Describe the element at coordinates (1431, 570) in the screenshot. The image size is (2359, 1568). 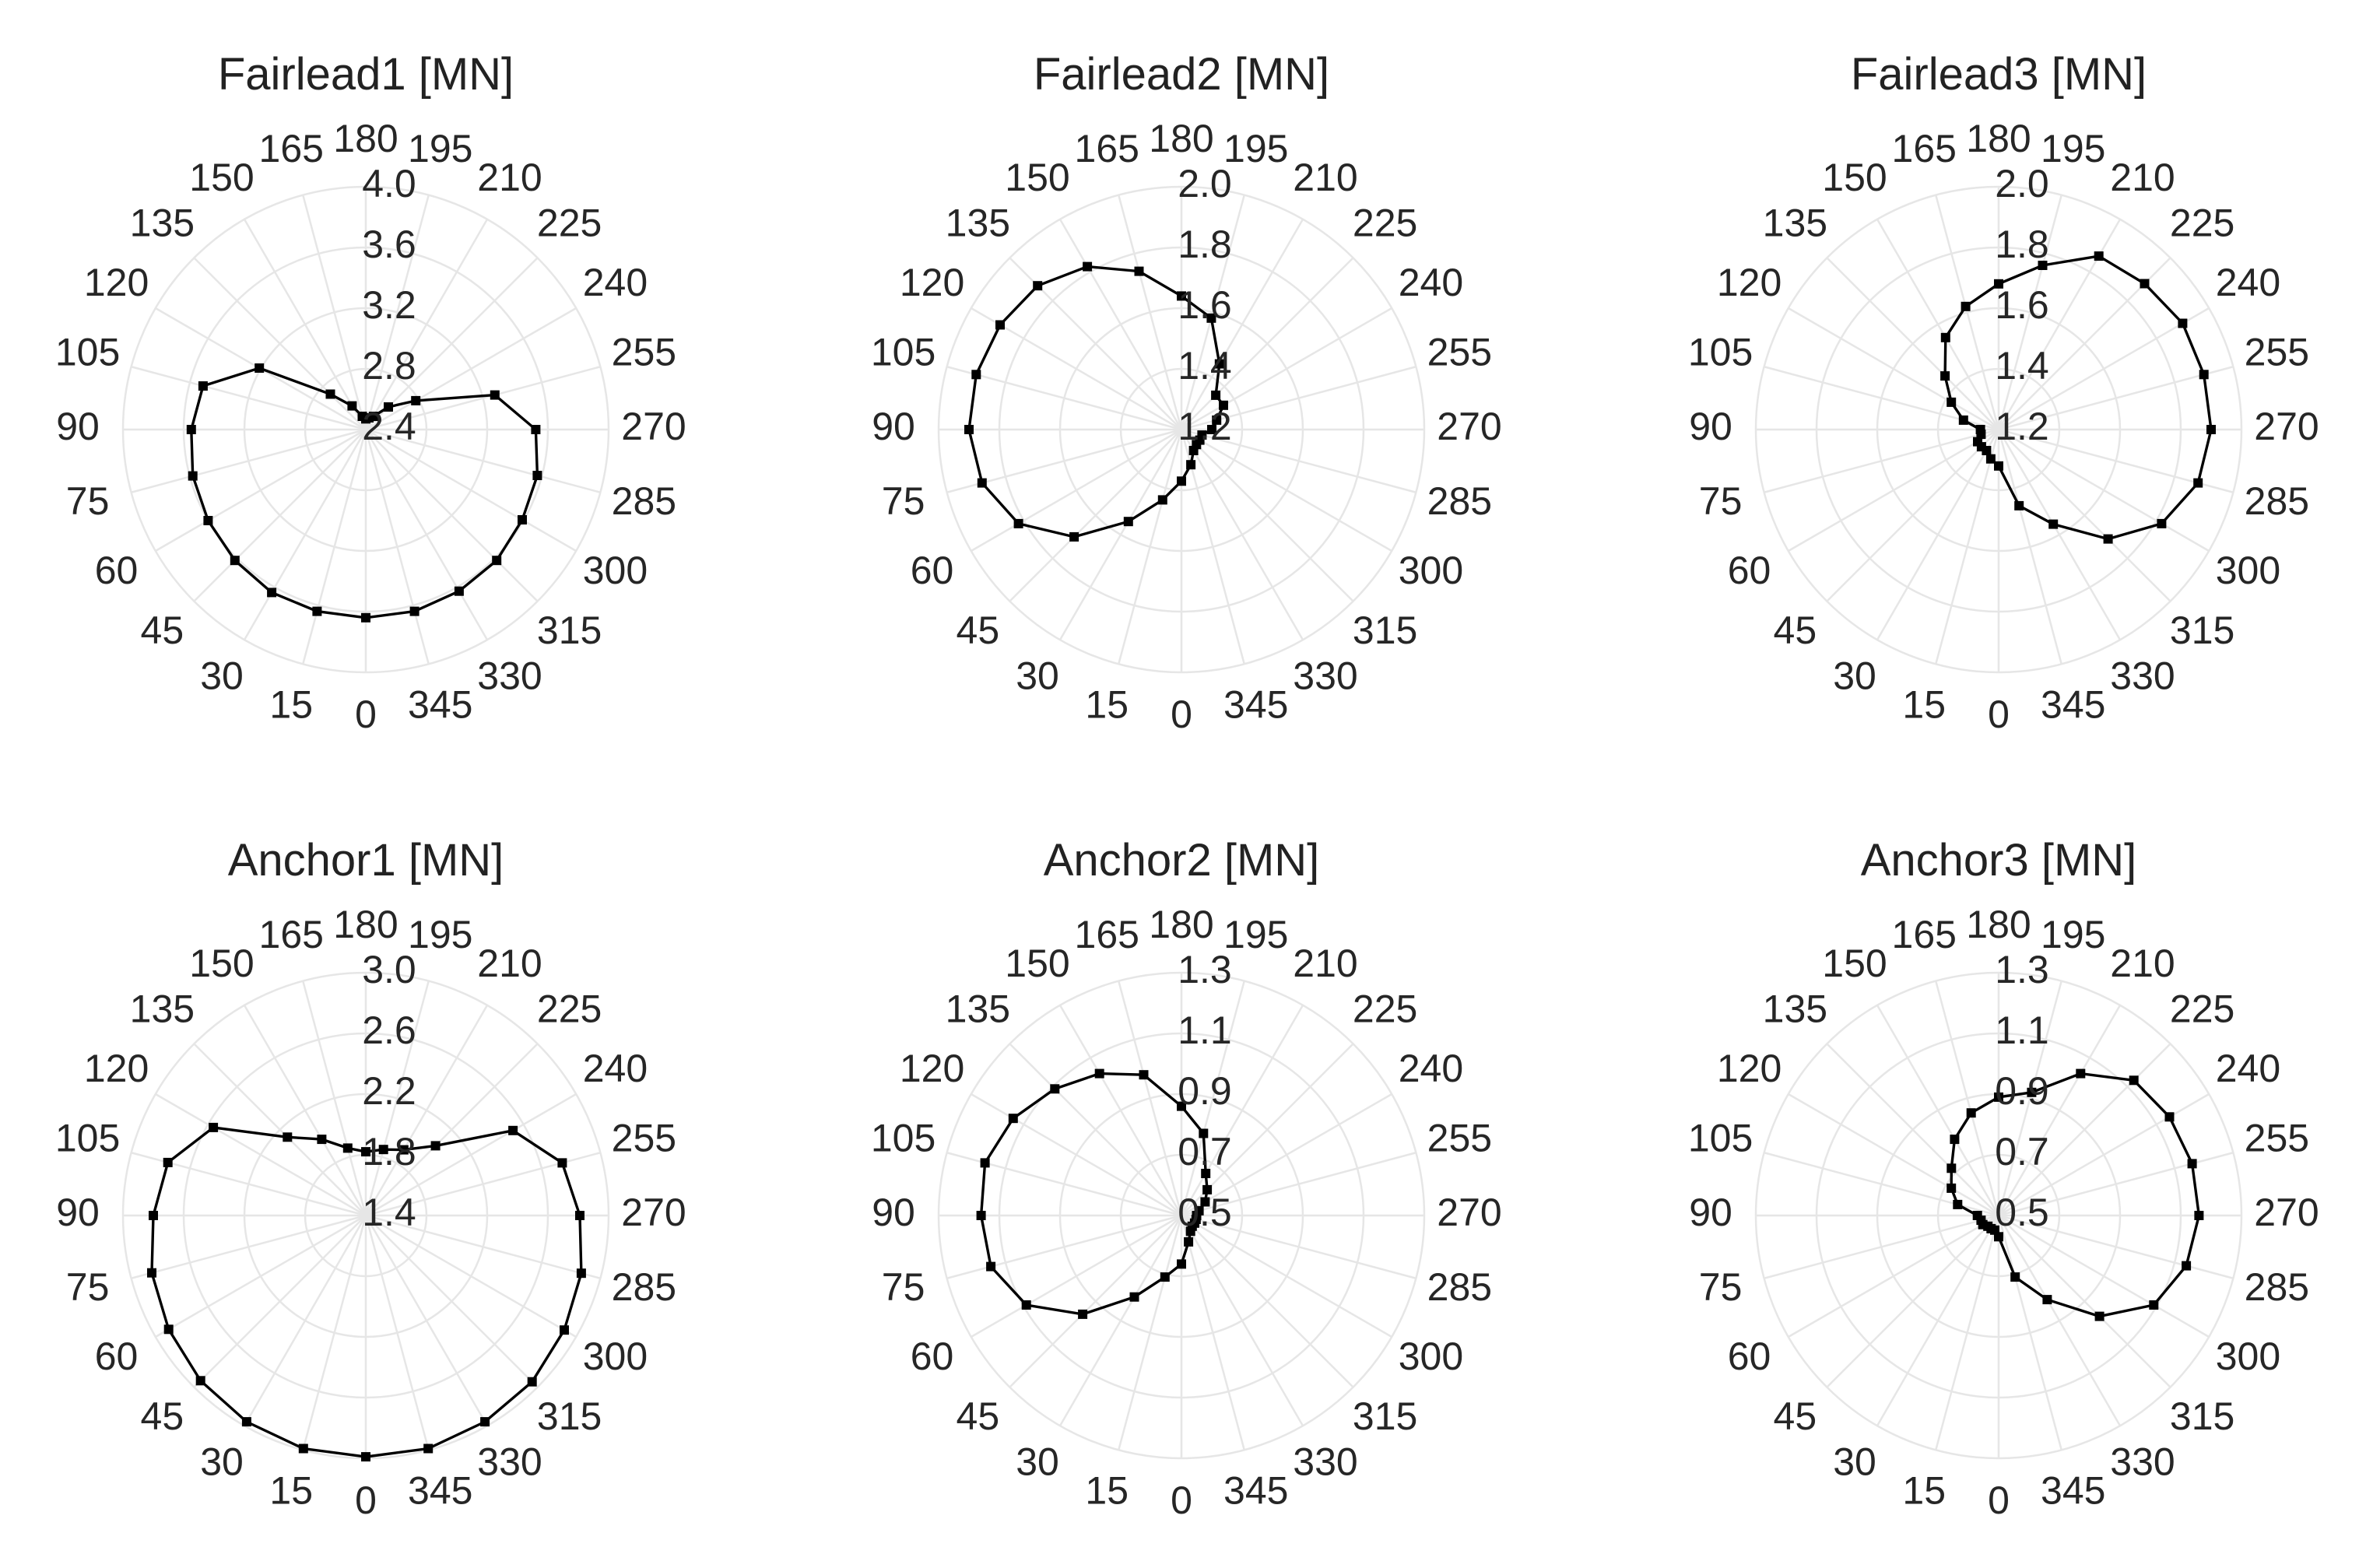
I see `theta-tick-label: 300` at that location.